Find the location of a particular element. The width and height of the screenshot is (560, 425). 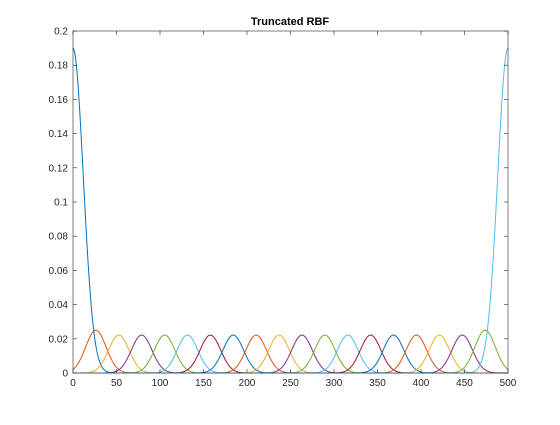

x-tick-label: 50 is located at coordinates (117, 383).